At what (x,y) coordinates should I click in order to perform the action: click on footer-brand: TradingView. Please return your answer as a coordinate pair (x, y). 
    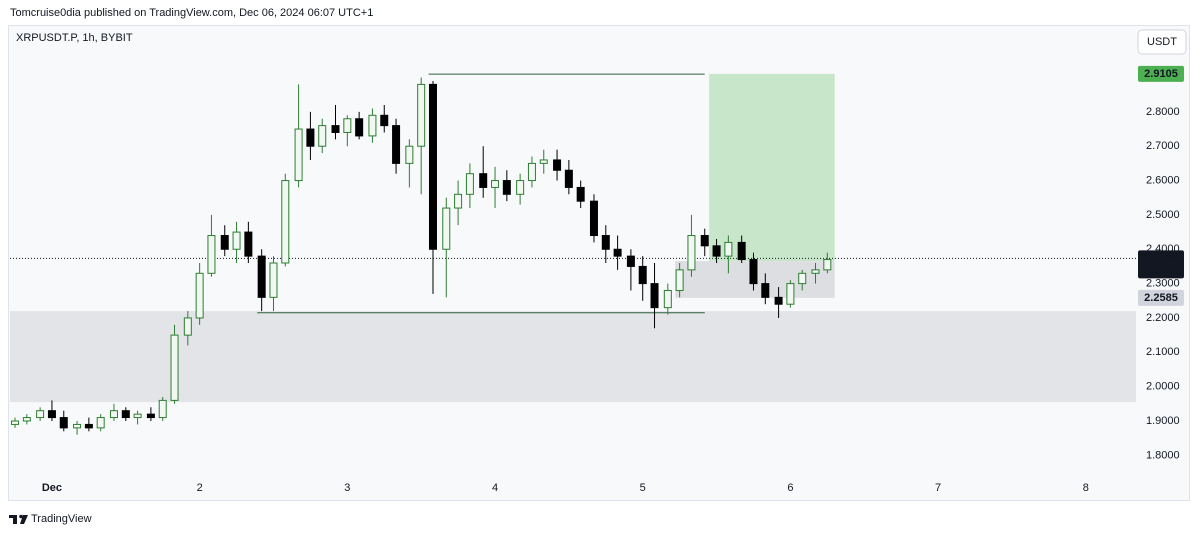
    Looking at the image, I should click on (61, 519).